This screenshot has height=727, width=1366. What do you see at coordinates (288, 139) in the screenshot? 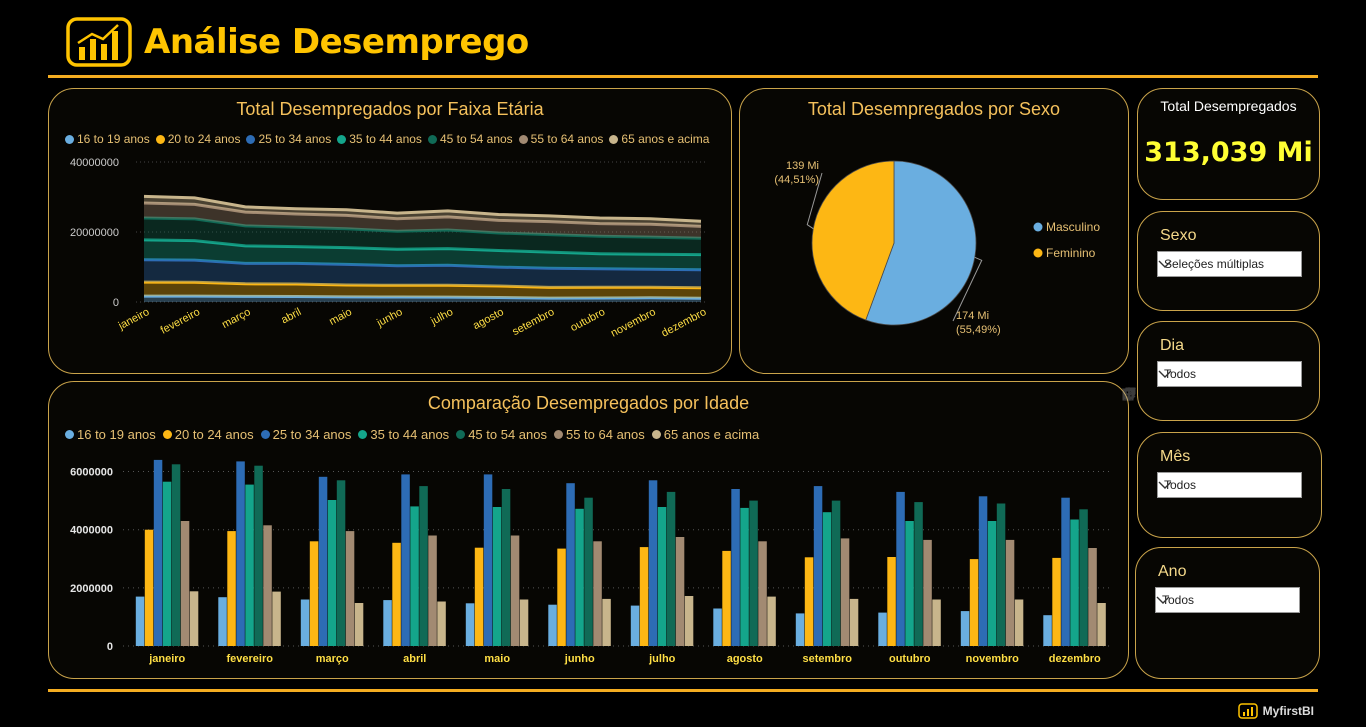
I see `area-legend-item: 25 to 34 anos` at bounding box center [288, 139].